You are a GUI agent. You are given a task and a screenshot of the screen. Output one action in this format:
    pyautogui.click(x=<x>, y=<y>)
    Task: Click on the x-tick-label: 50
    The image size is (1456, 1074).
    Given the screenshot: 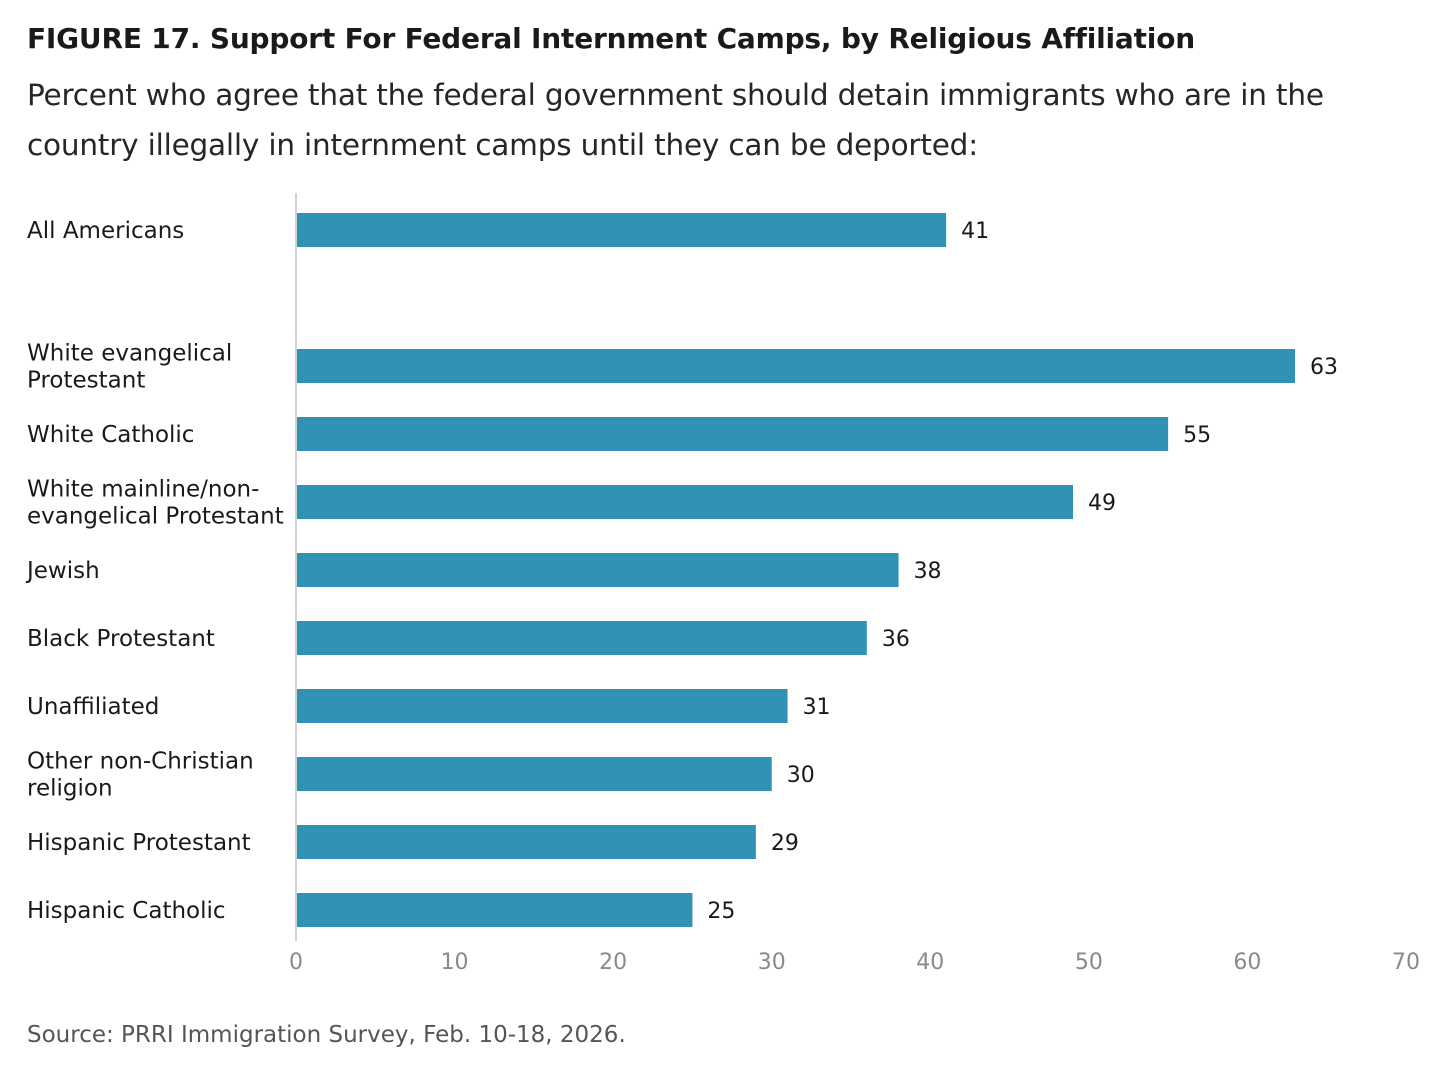 What is the action you would take?
    pyautogui.click(x=1089, y=962)
    